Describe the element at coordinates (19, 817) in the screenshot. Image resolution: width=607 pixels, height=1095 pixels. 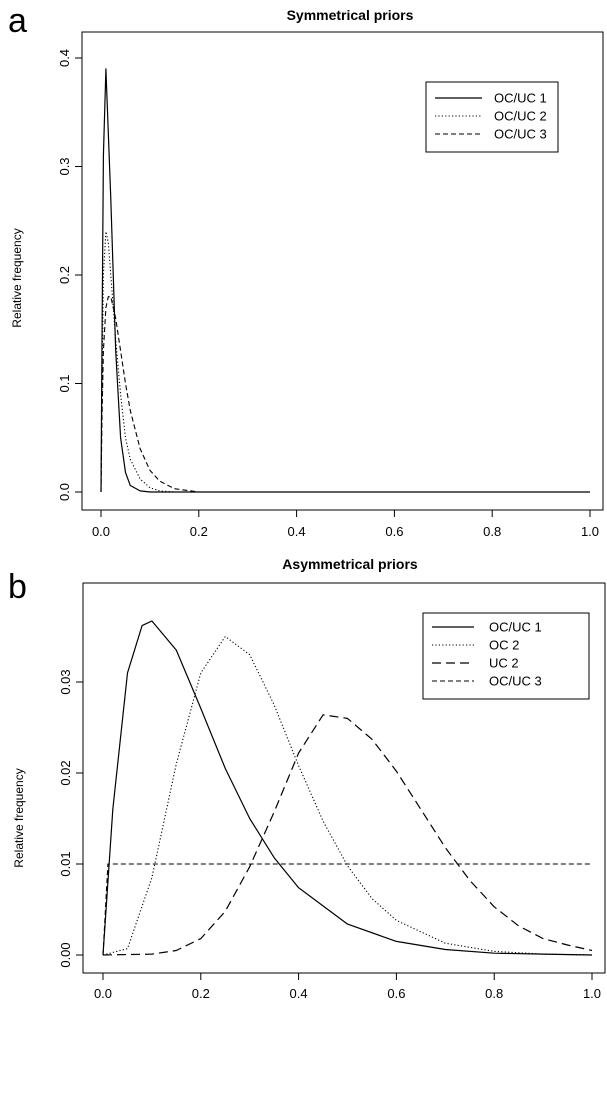
I see `y-axis-label-b: Relative frequency` at that location.